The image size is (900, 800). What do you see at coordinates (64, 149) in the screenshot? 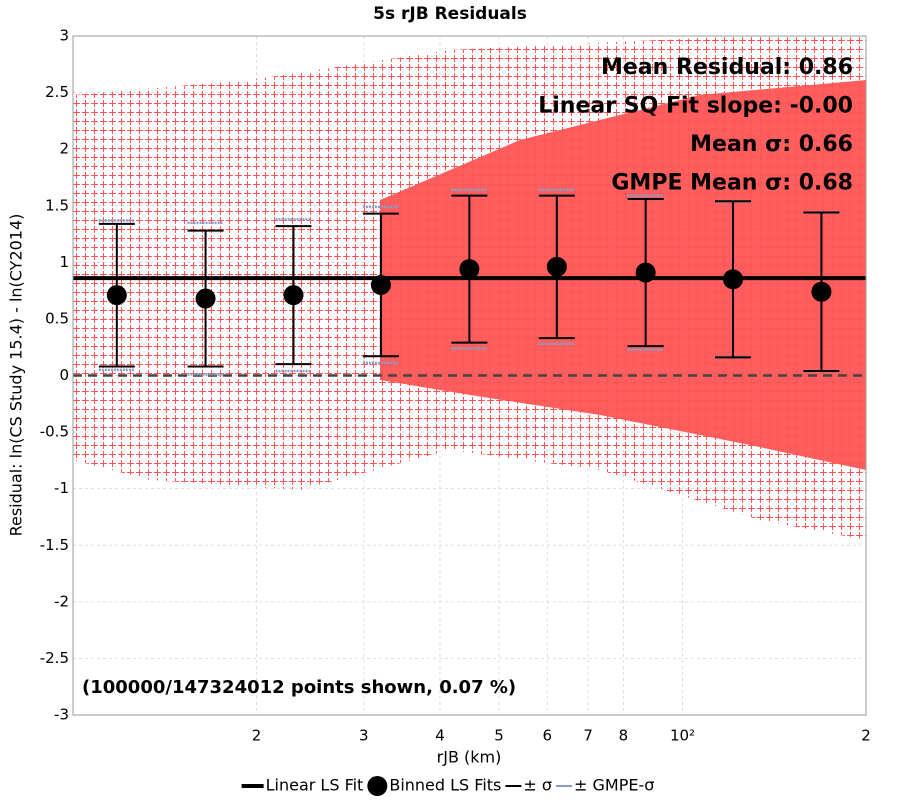
I see `y-tick-label: 2` at bounding box center [64, 149].